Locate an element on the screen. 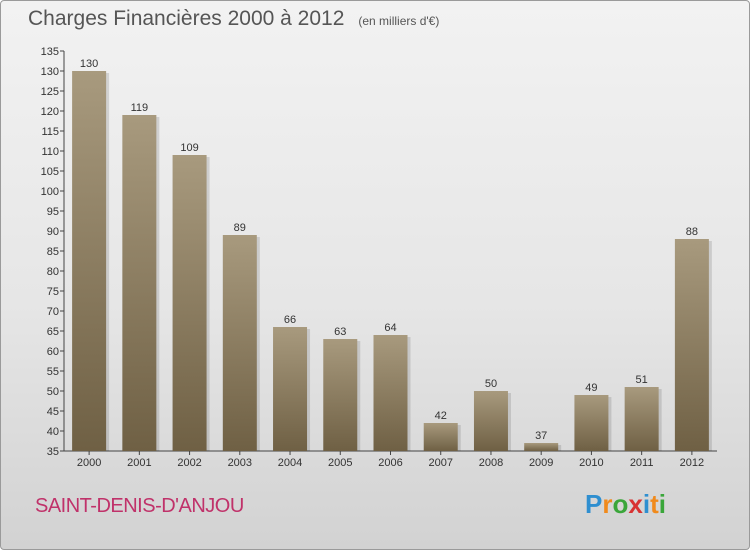 The image size is (750, 550). y-tick-label: 65 is located at coordinates (53, 332).